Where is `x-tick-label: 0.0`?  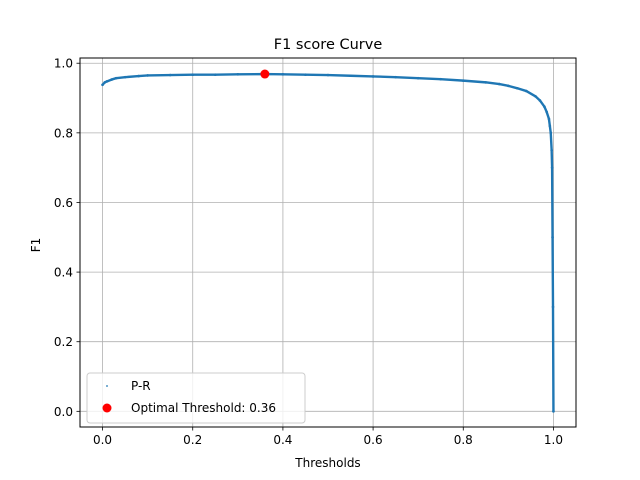
x-tick-label: 0.0 is located at coordinates (102, 440).